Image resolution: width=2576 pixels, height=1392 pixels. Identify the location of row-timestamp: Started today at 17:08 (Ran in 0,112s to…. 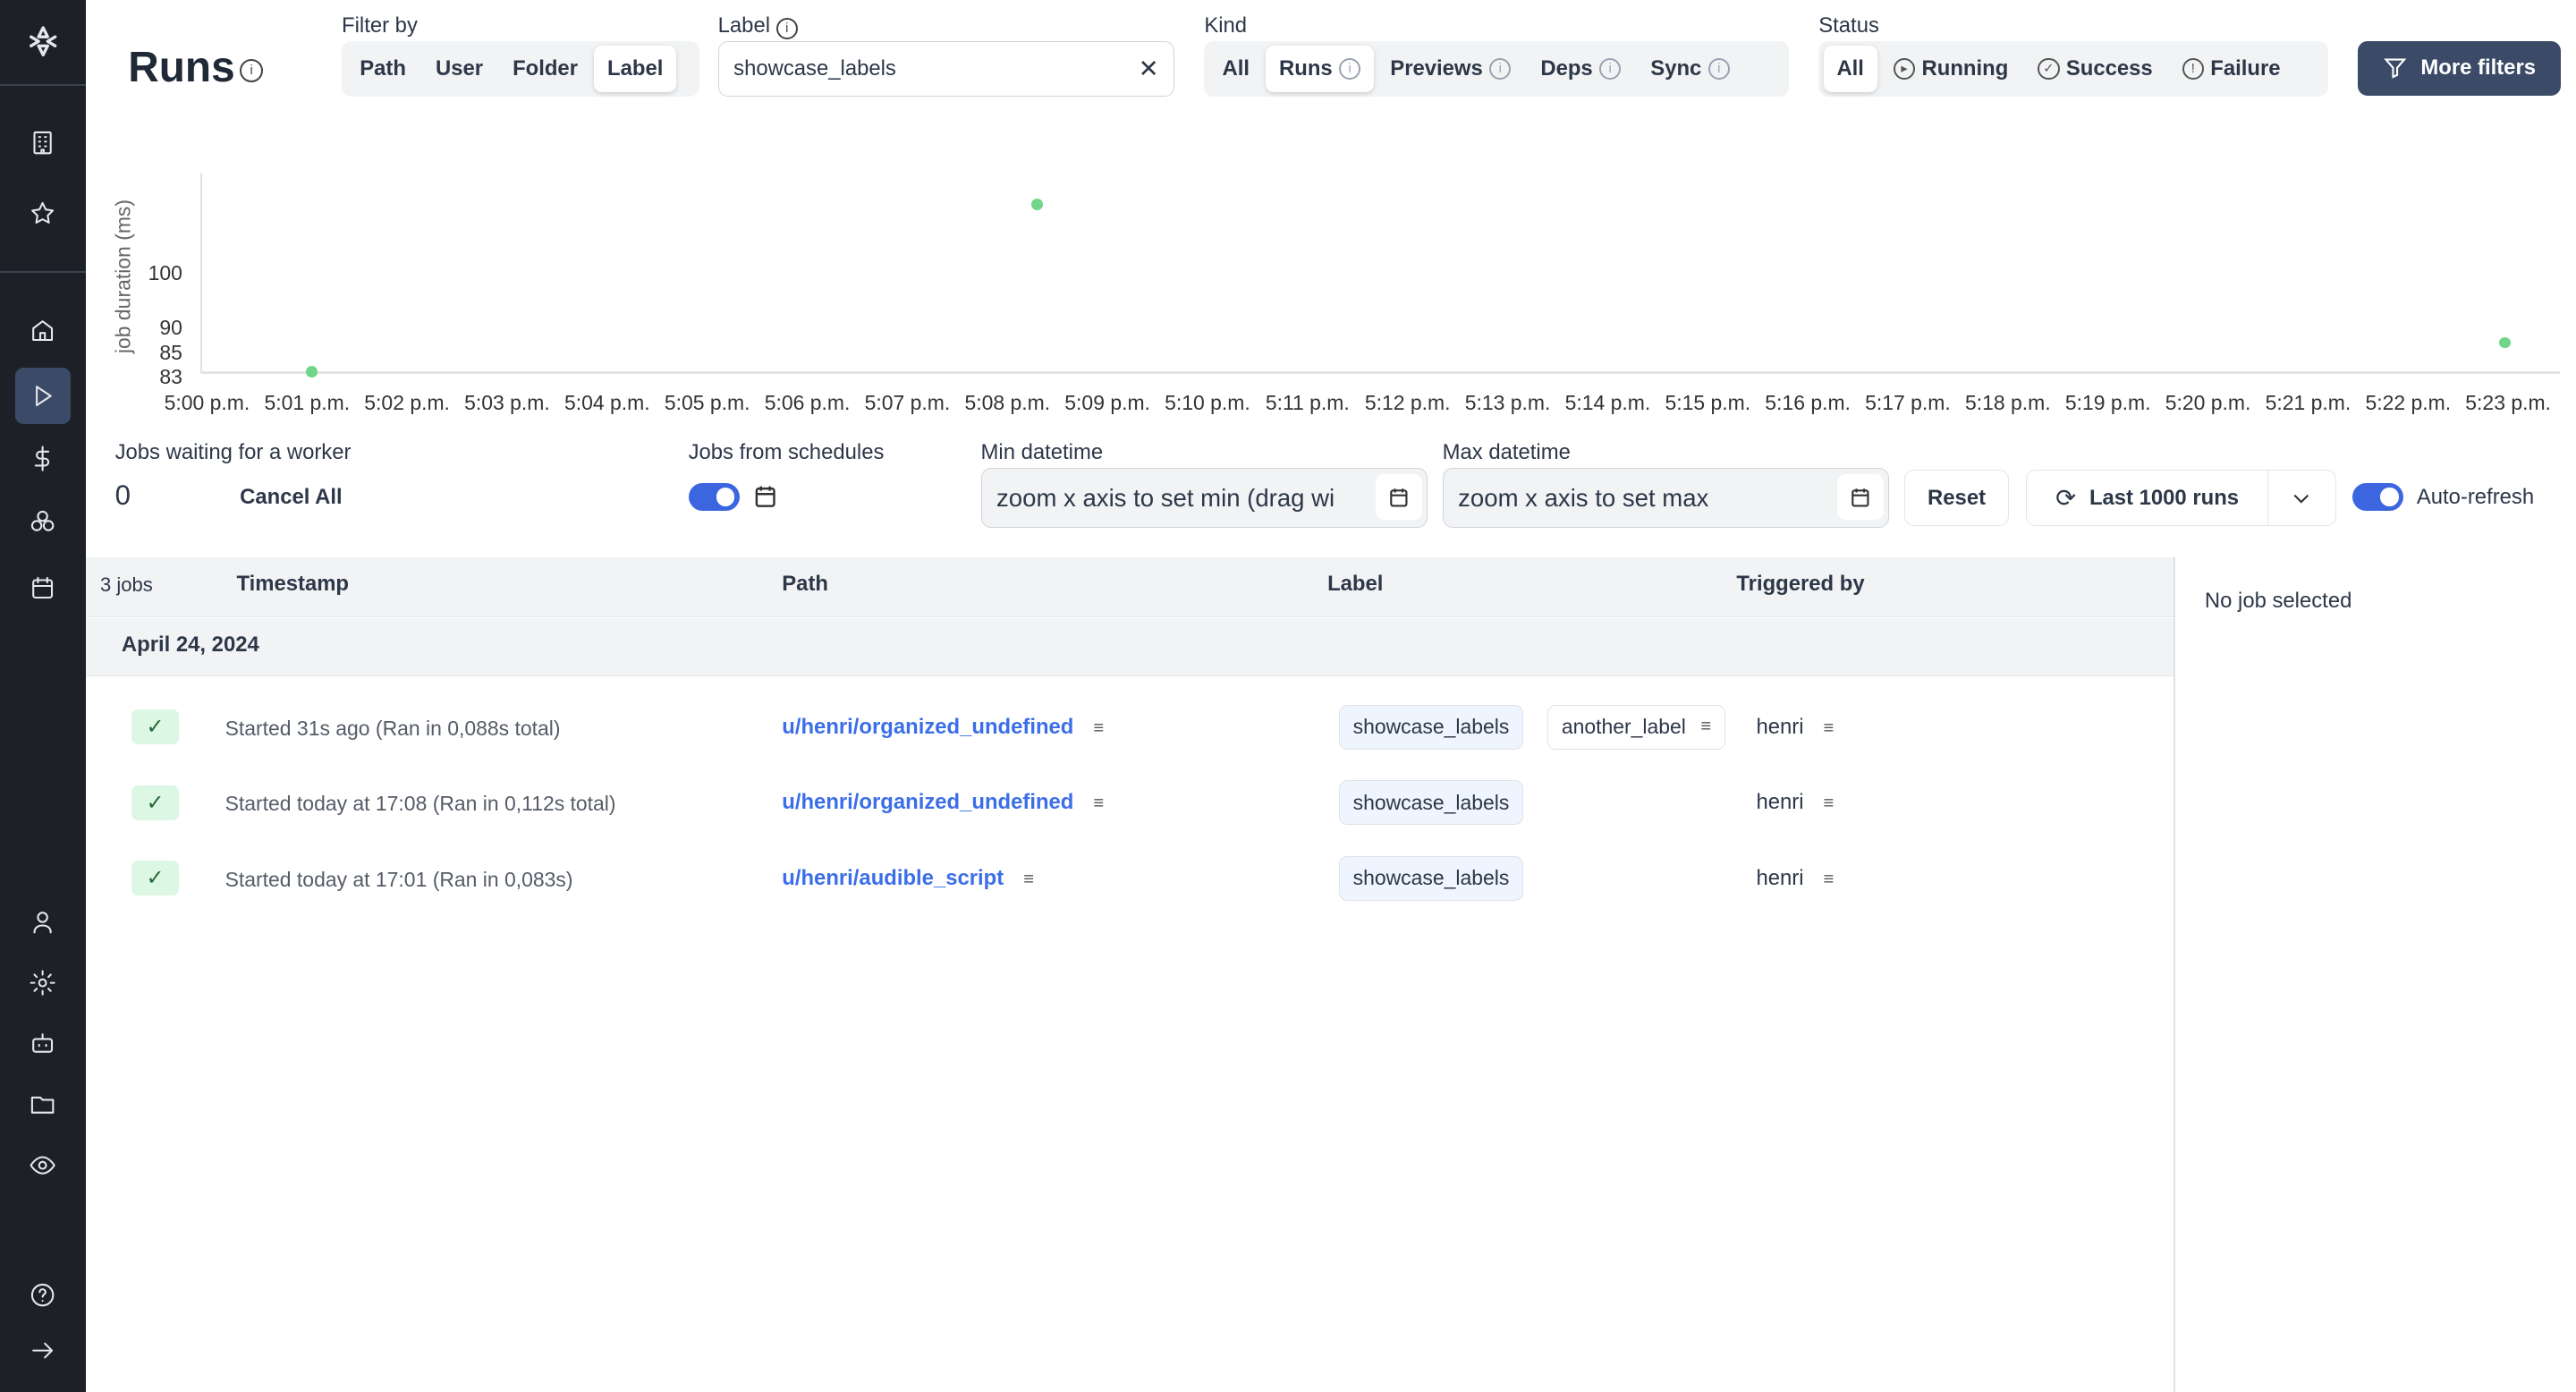
(420, 804).